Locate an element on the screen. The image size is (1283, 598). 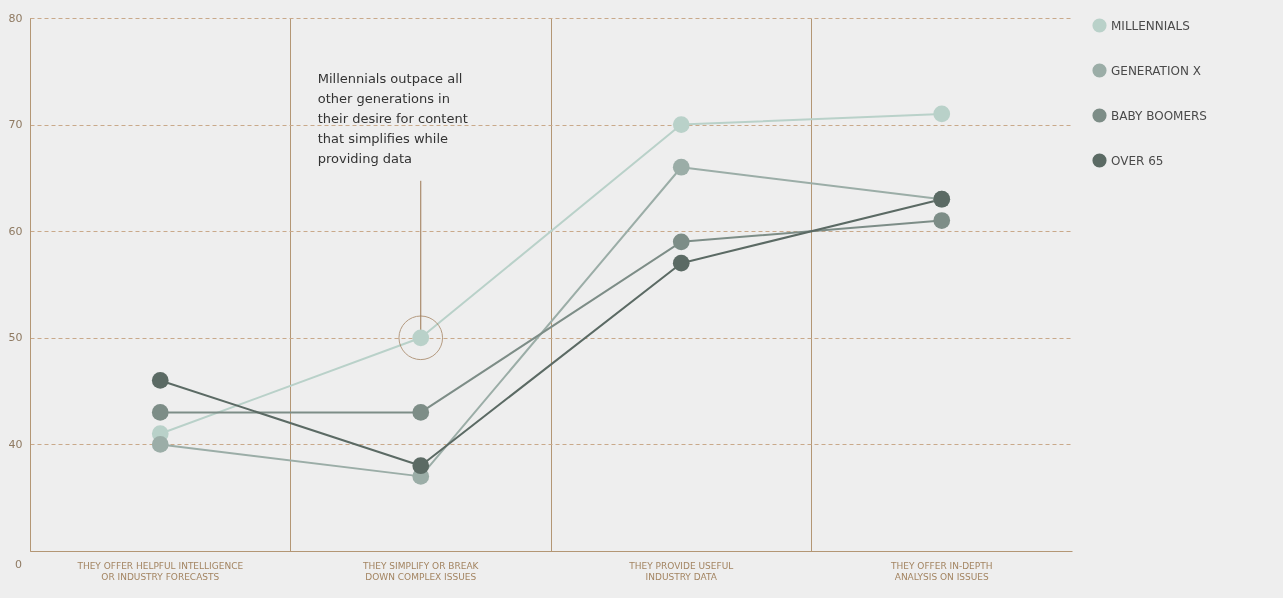
legend-label: BABY BOOMERS is located at coordinates (1159, 115).